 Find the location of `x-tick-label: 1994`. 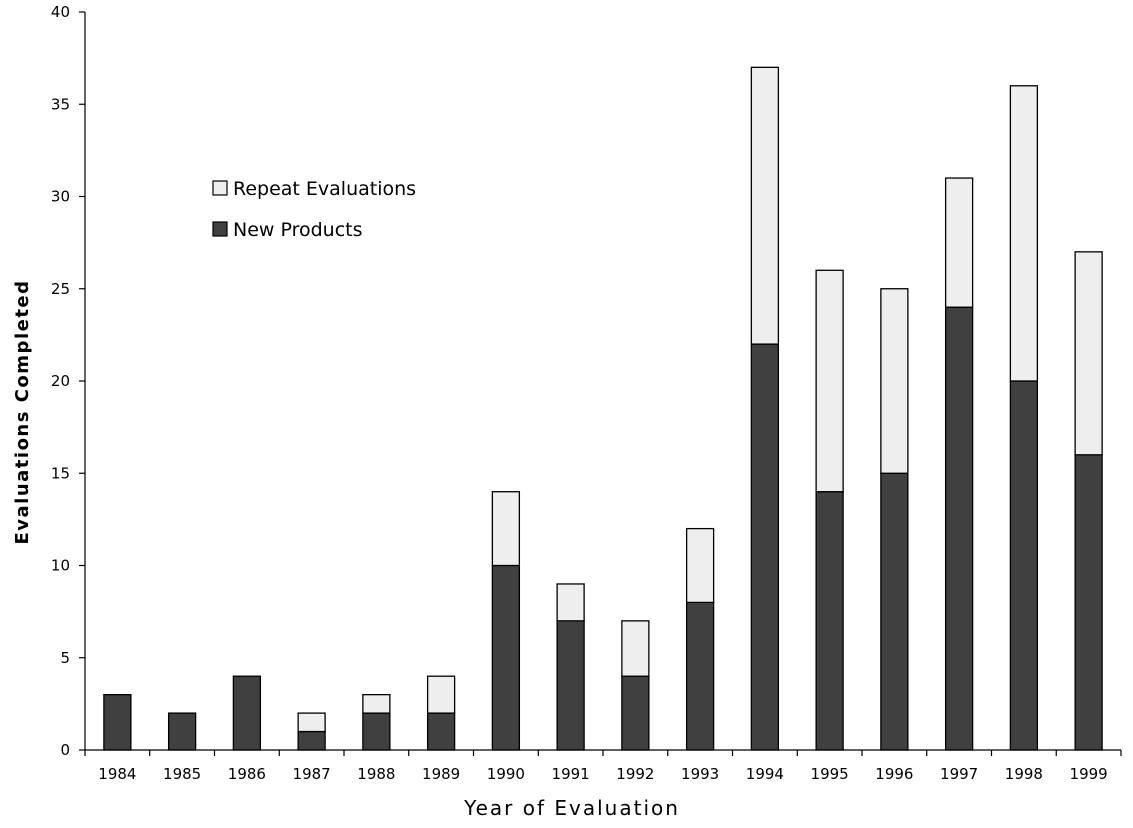

x-tick-label: 1994 is located at coordinates (765, 774).